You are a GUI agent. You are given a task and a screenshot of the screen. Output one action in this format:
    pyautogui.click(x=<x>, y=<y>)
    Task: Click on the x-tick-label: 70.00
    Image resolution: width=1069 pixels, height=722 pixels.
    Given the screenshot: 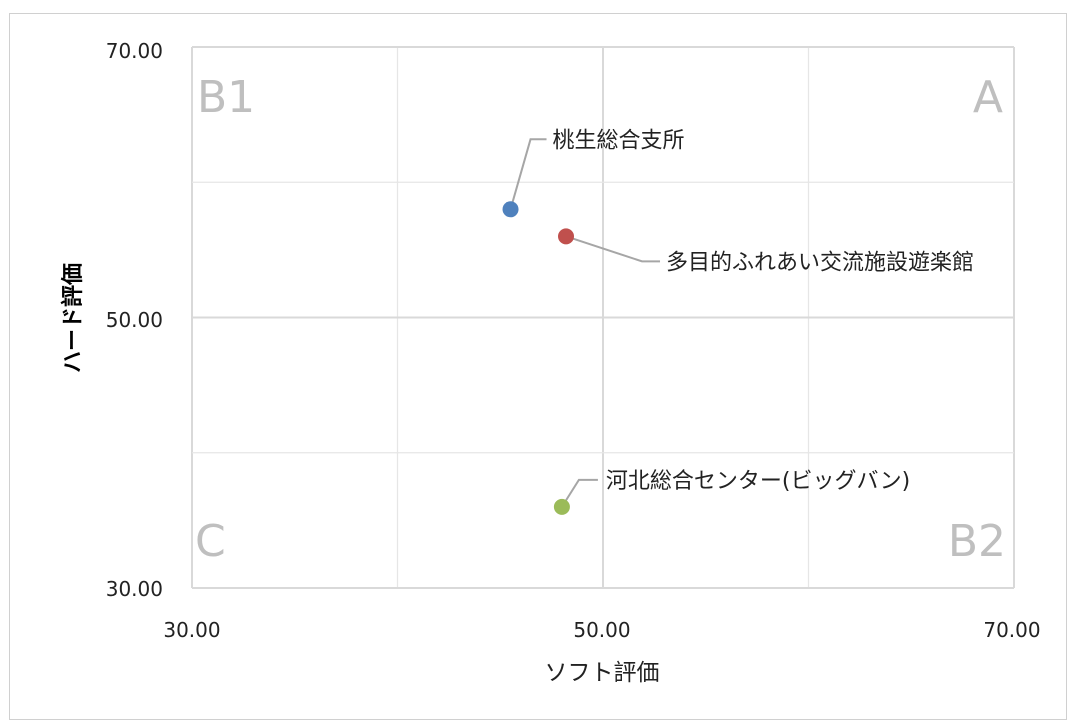 What is the action you would take?
    pyautogui.click(x=1011, y=630)
    